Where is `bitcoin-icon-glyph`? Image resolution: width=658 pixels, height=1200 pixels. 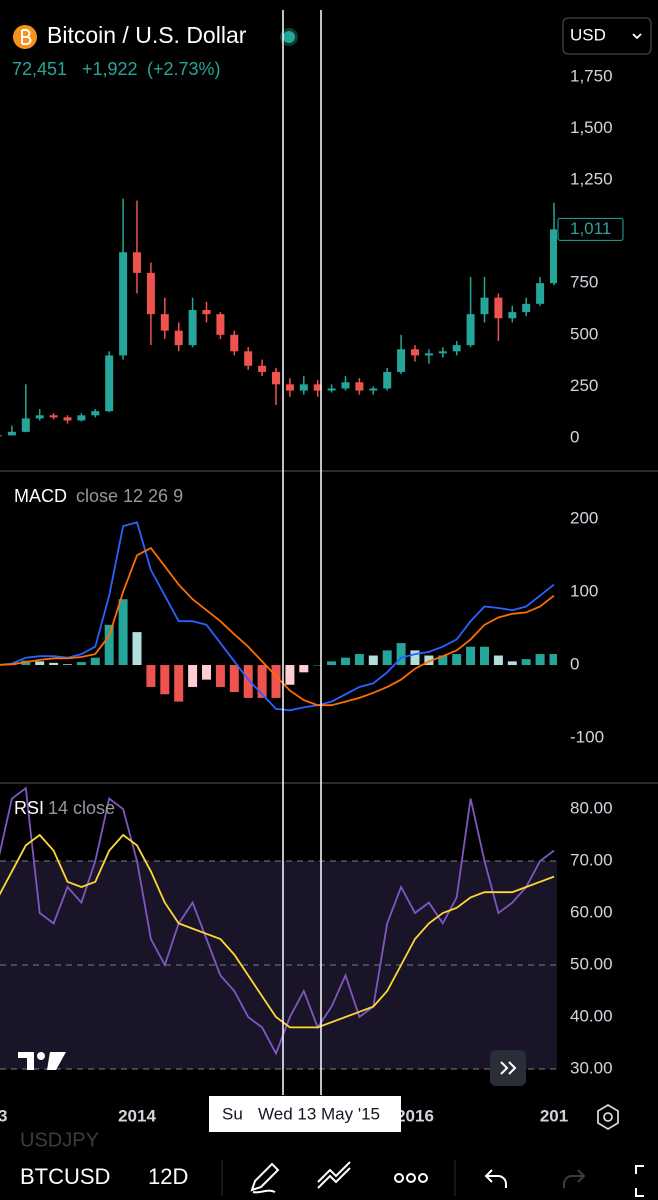
bitcoin-icon-glyph is located at coordinates (26, 37).